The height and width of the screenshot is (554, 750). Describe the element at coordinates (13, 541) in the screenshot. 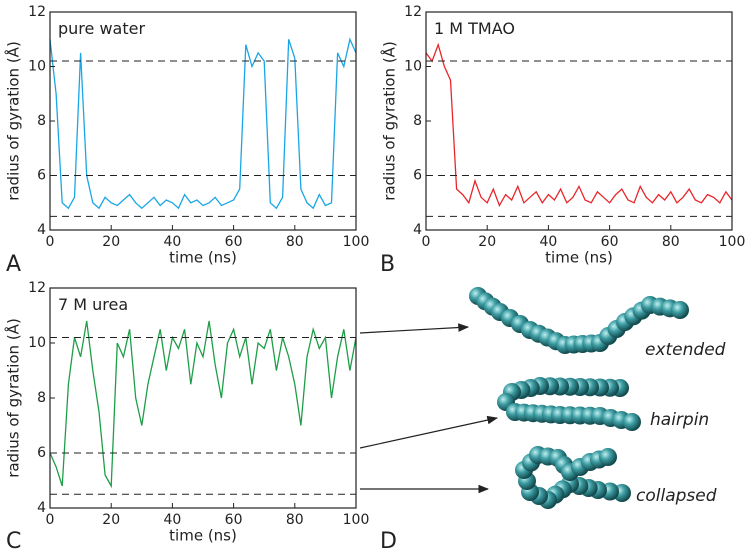

I see `panel-label: C` at that location.